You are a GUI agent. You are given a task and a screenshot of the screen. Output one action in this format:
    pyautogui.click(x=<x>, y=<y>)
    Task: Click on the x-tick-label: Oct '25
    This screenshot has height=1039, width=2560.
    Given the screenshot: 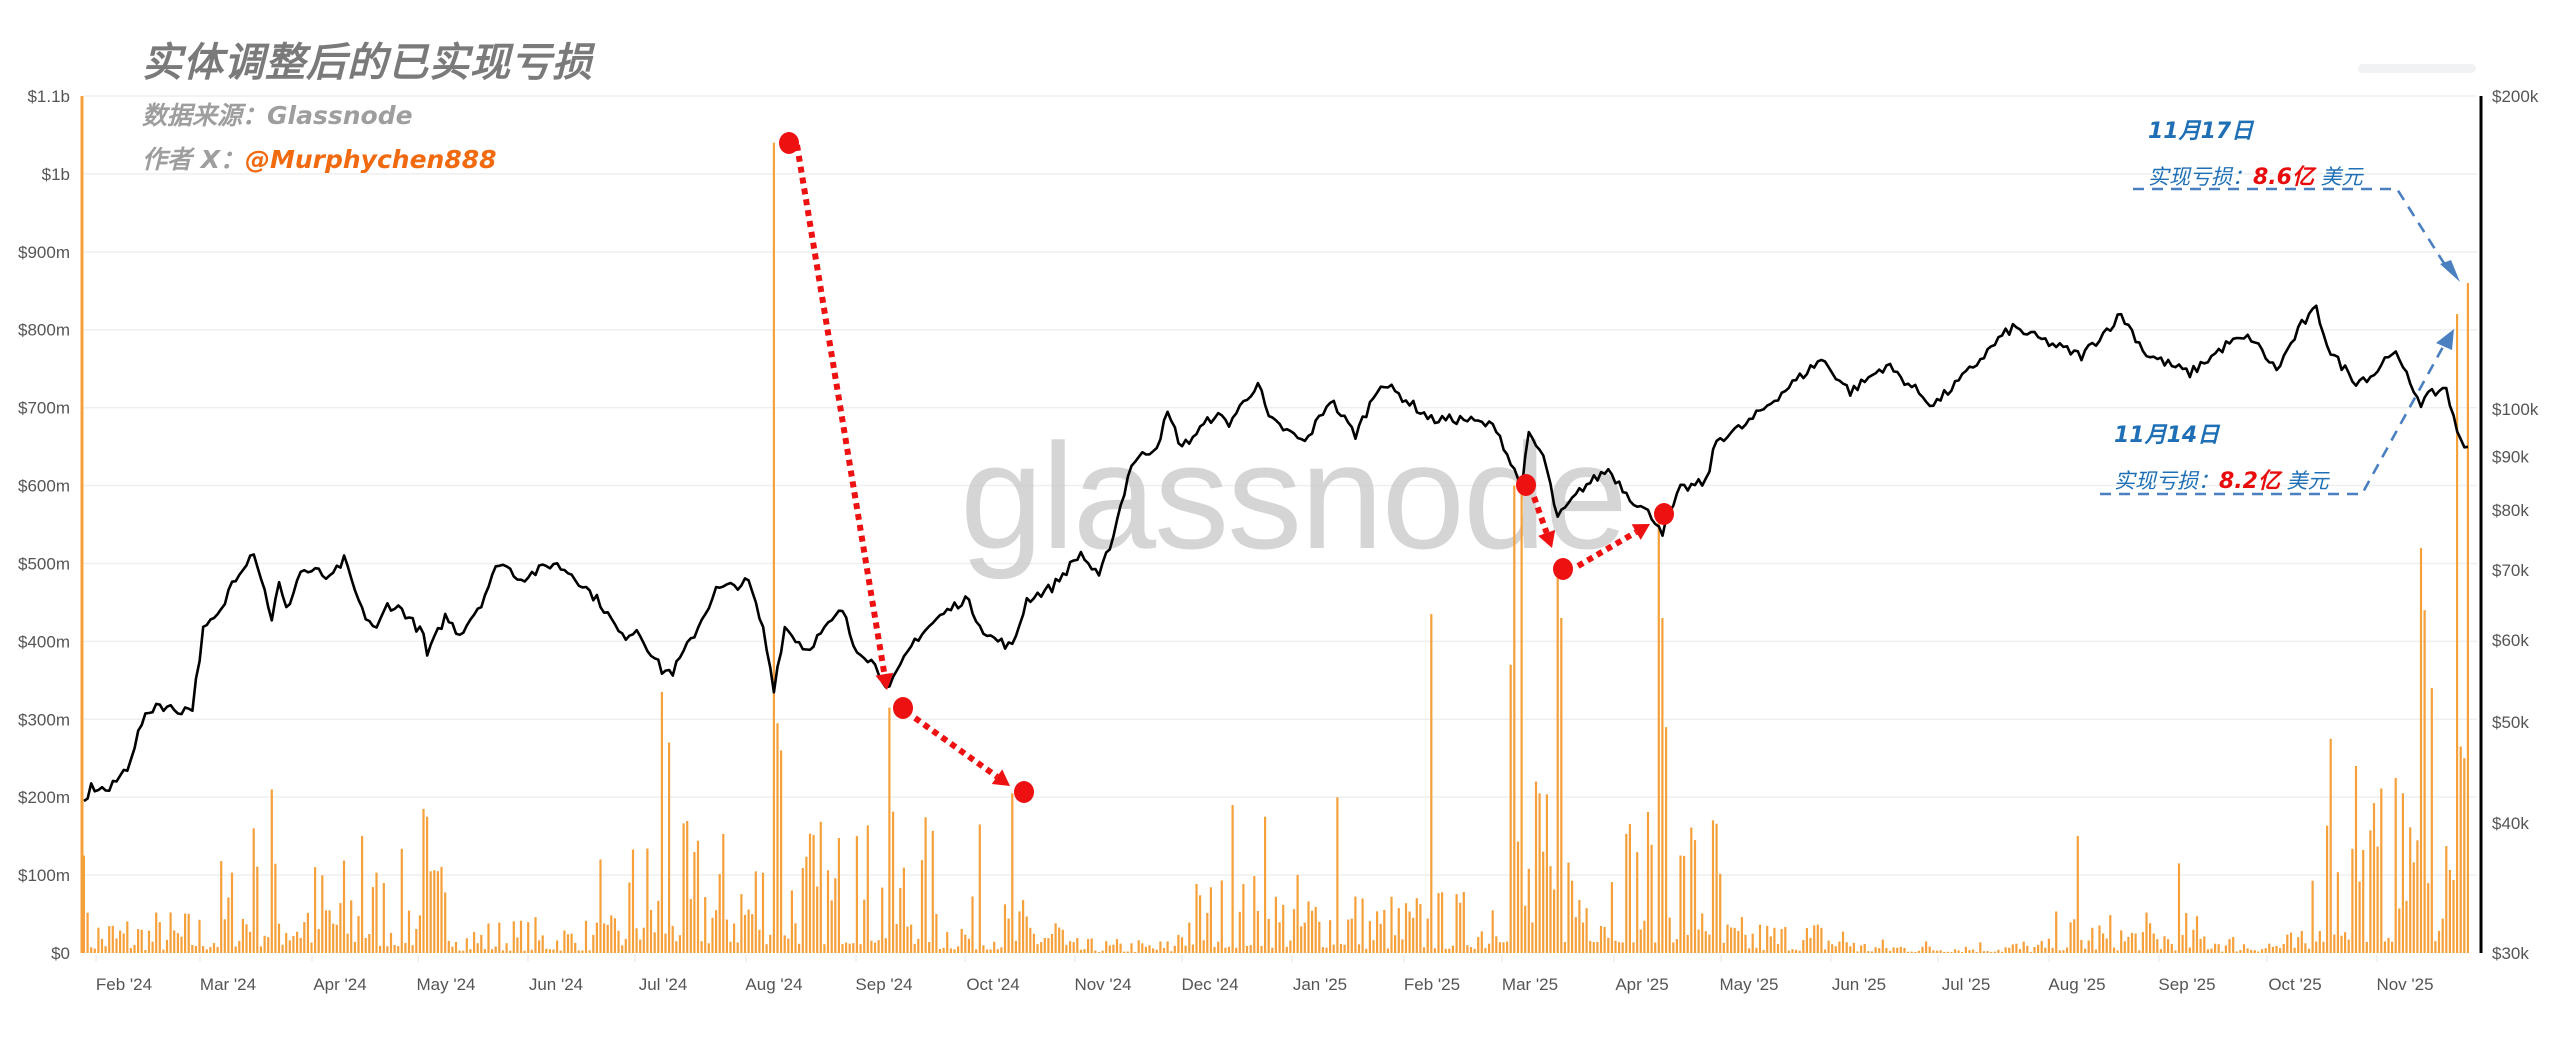 What is the action you would take?
    pyautogui.click(x=2294, y=984)
    